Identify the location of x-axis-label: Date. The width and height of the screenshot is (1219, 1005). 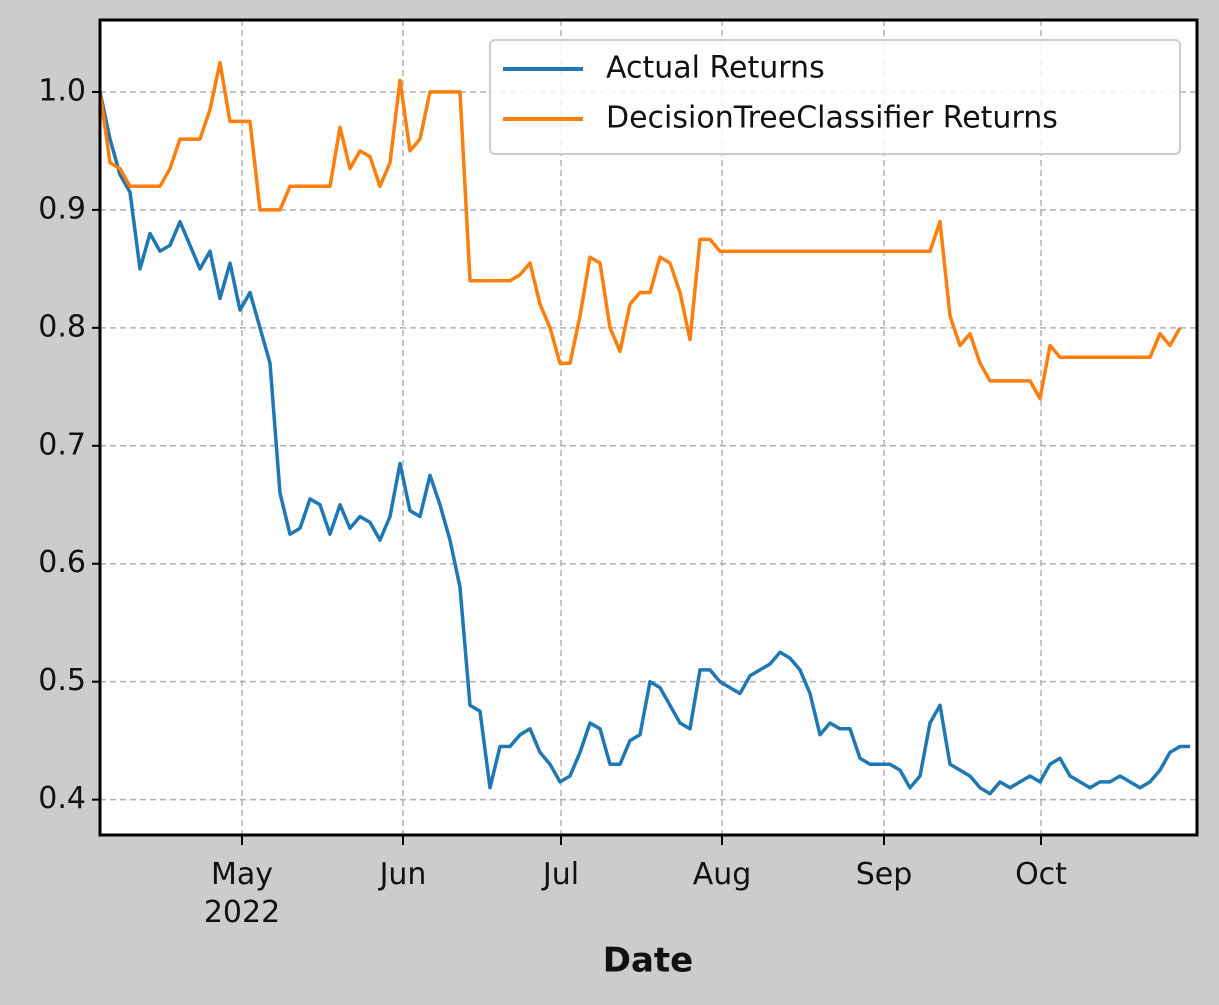
(648, 961).